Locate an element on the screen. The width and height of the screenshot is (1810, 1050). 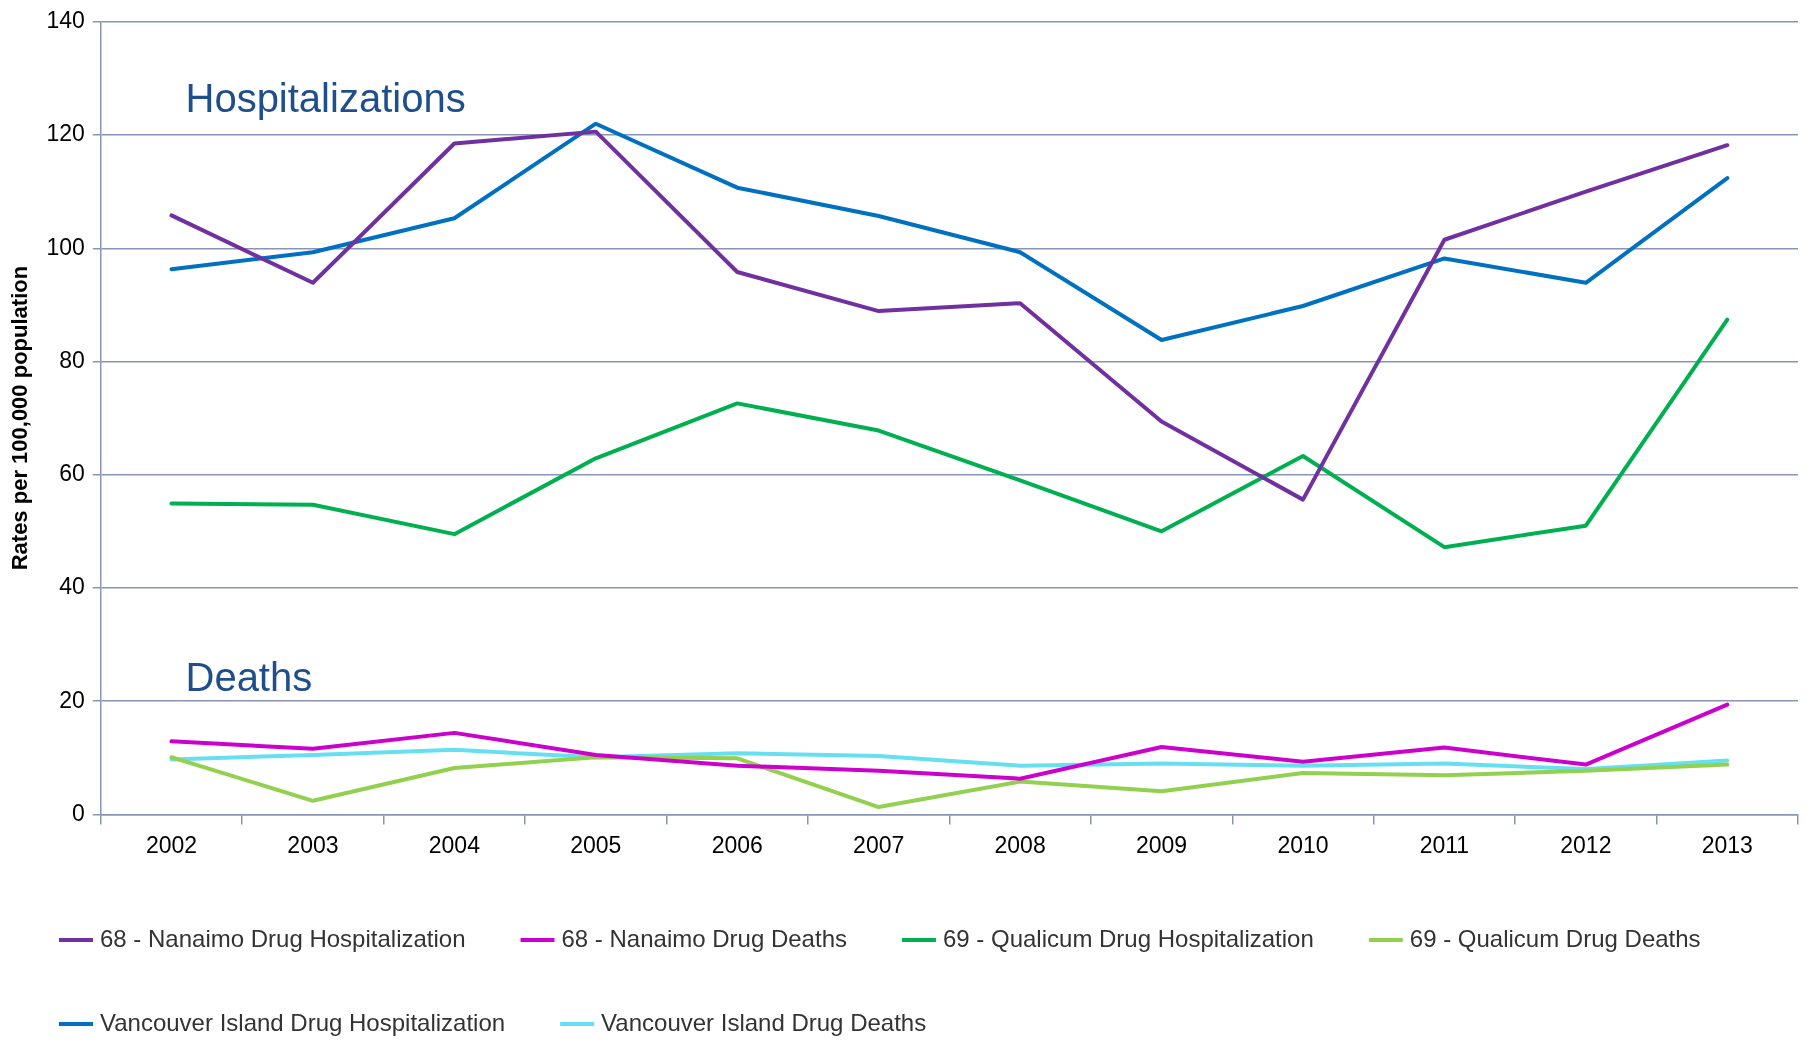
y-tick-label: 120 is located at coordinates (65, 133).